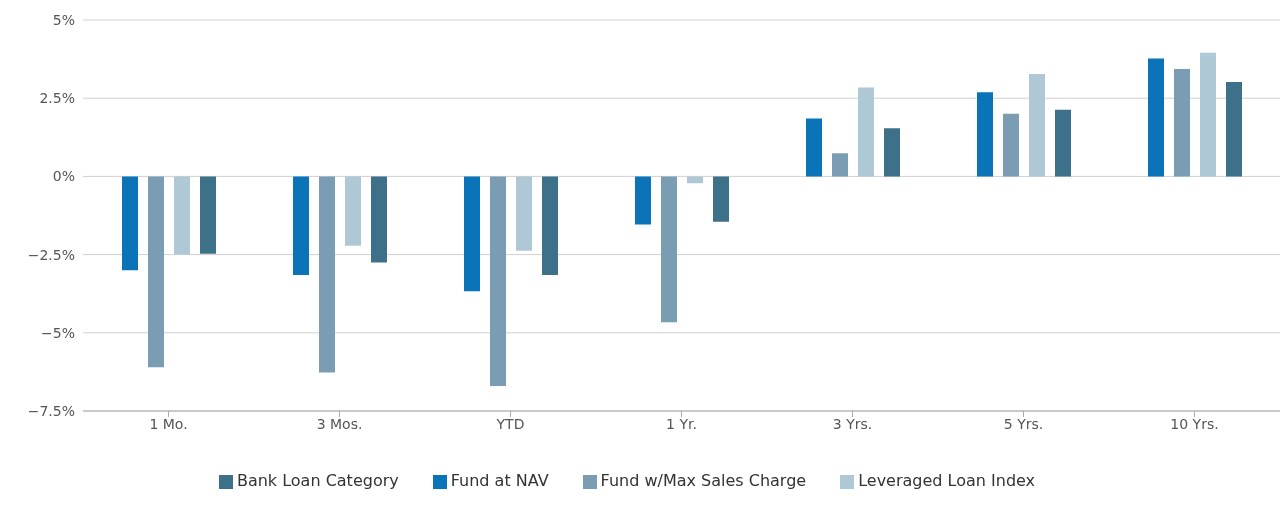  I want to click on x-tick-label: 3 Yrs., so click(852, 423).